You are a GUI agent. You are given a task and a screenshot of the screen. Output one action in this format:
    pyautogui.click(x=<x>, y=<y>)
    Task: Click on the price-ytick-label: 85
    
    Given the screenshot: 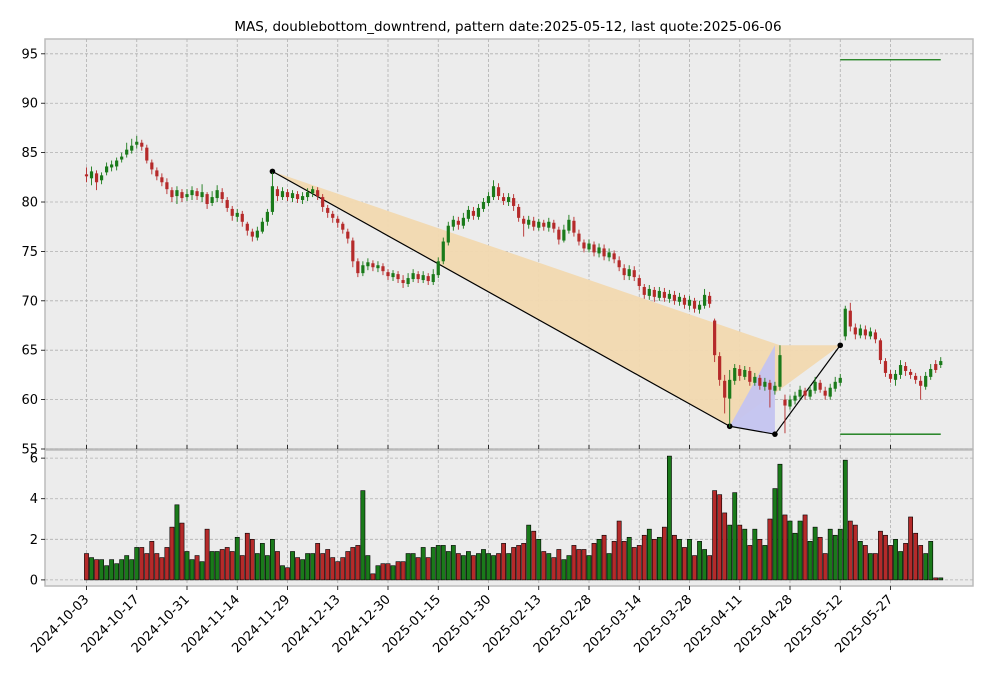 What is the action you would take?
    pyautogui.click(x=29, y=153)
    